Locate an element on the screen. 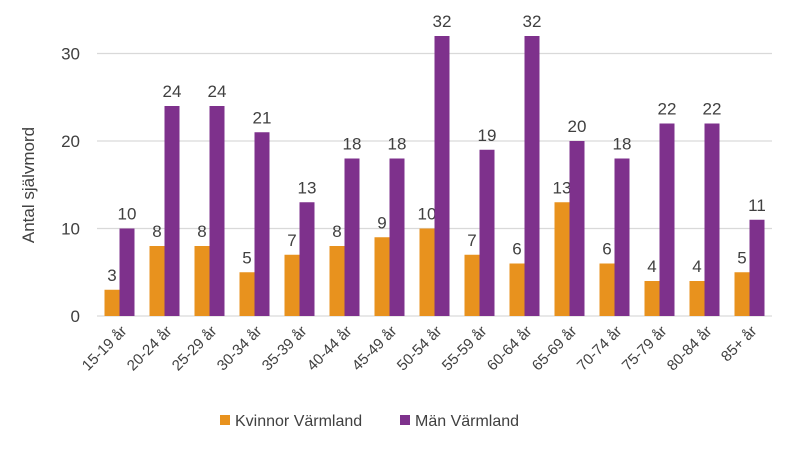 The height and width of the screenshot is (455, 800). y-tick-label: 0 is located at coordinates (75, 316).